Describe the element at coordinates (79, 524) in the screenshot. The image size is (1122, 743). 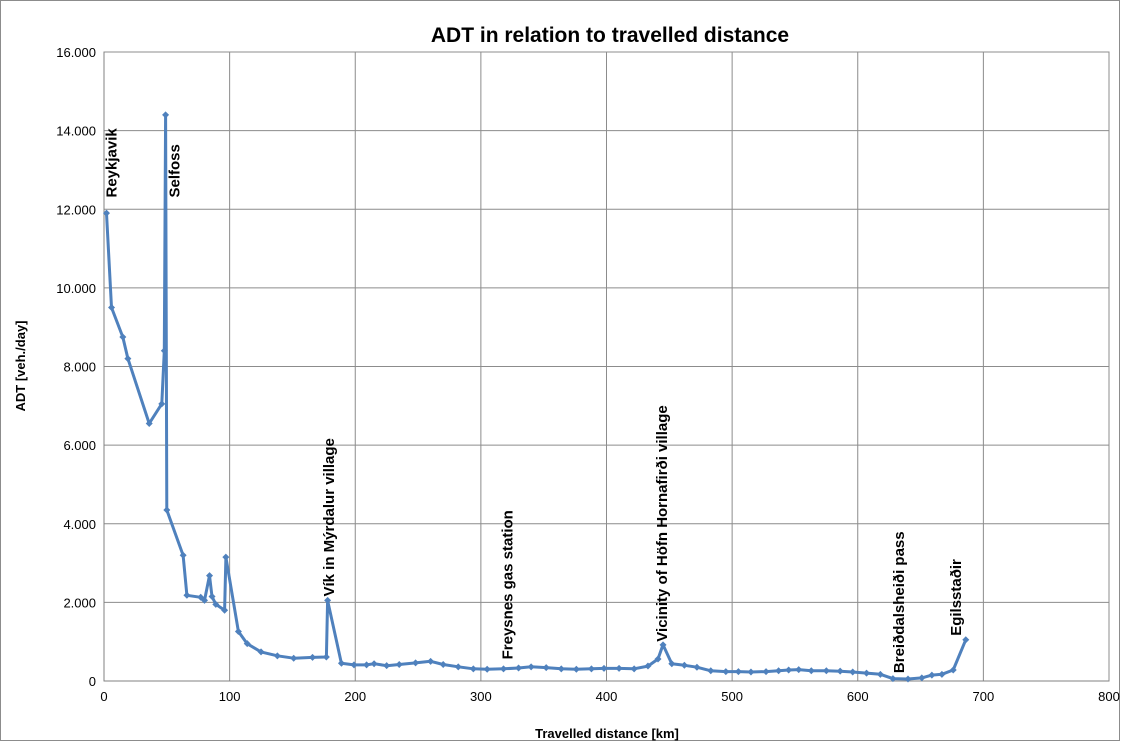
I see `y-tick-label: 4.000` at that location.